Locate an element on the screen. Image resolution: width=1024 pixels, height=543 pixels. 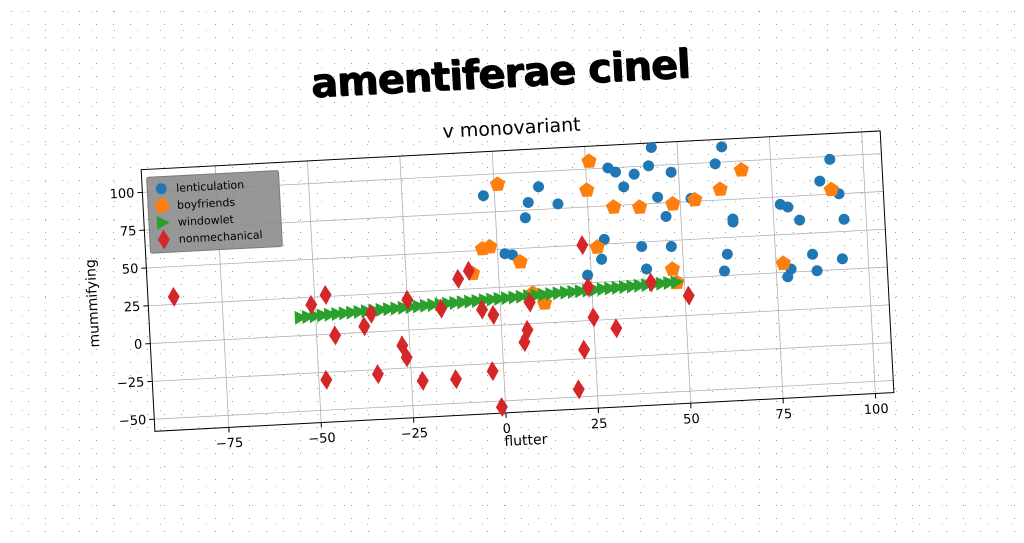
y-tick-label: −50 is located at coordinates (133, 421).